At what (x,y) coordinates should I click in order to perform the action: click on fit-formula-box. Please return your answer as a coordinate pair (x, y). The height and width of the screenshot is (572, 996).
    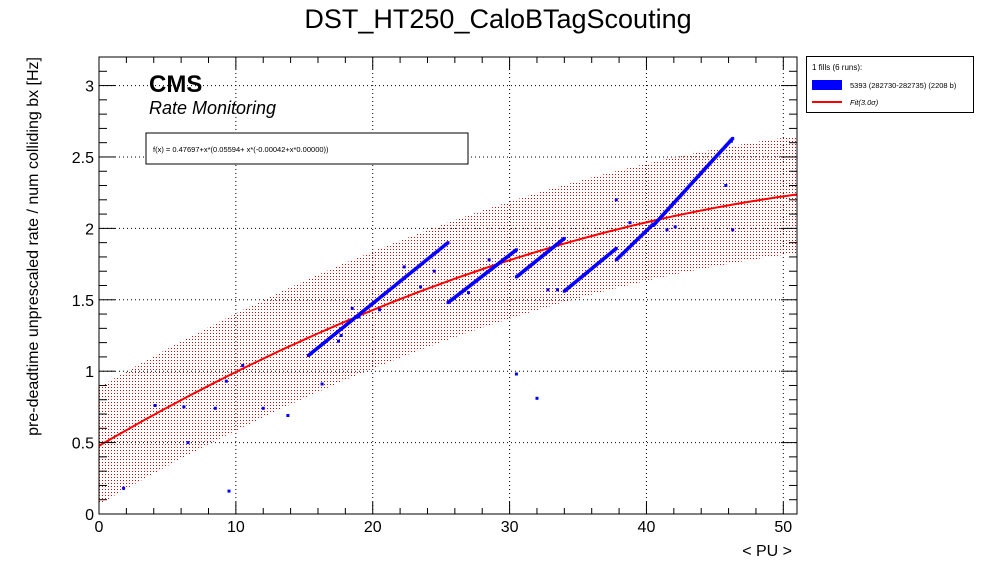
    Looking at the image, I should click on (307, 148).